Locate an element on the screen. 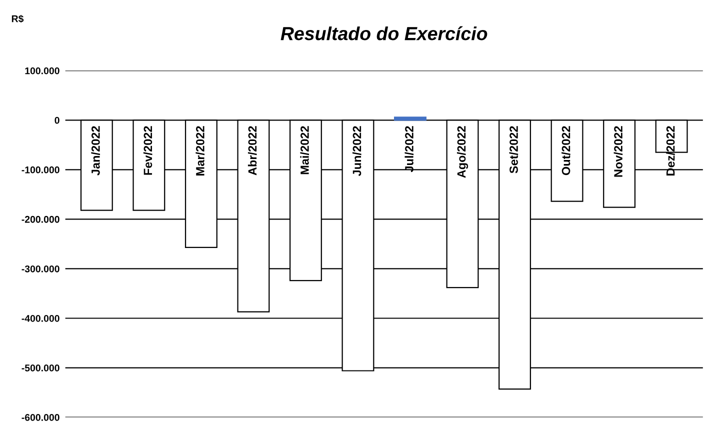 This screenshot has width=710, height=428. x-tick-label: Mai/2022 is located at coordinates (305, 150).